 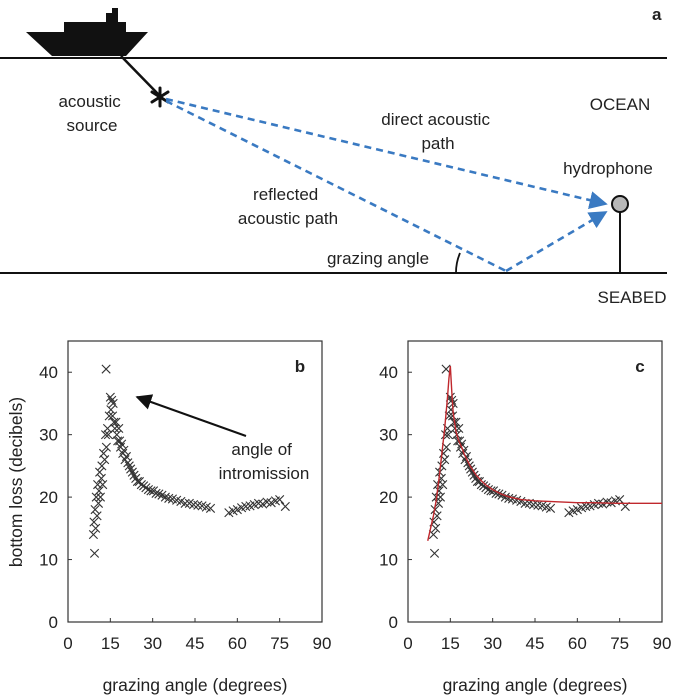 What do you see at coordinates (264, 461) in the screenshot?
I see `intromission-label: angle of intromission` at bounding box center [264, 461].